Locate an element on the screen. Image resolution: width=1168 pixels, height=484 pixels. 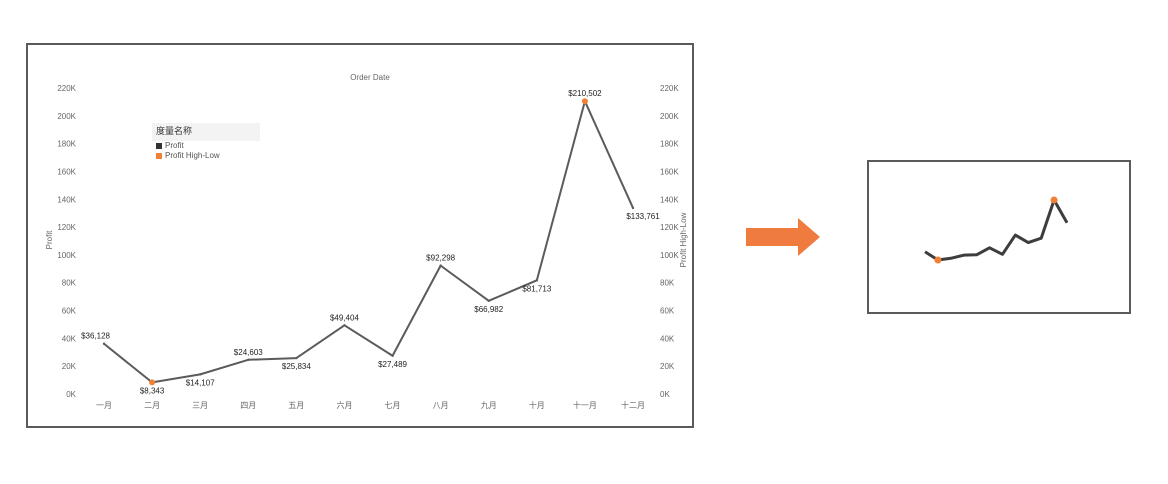
data-label: $36,128 is located at coordinates (95, 336).